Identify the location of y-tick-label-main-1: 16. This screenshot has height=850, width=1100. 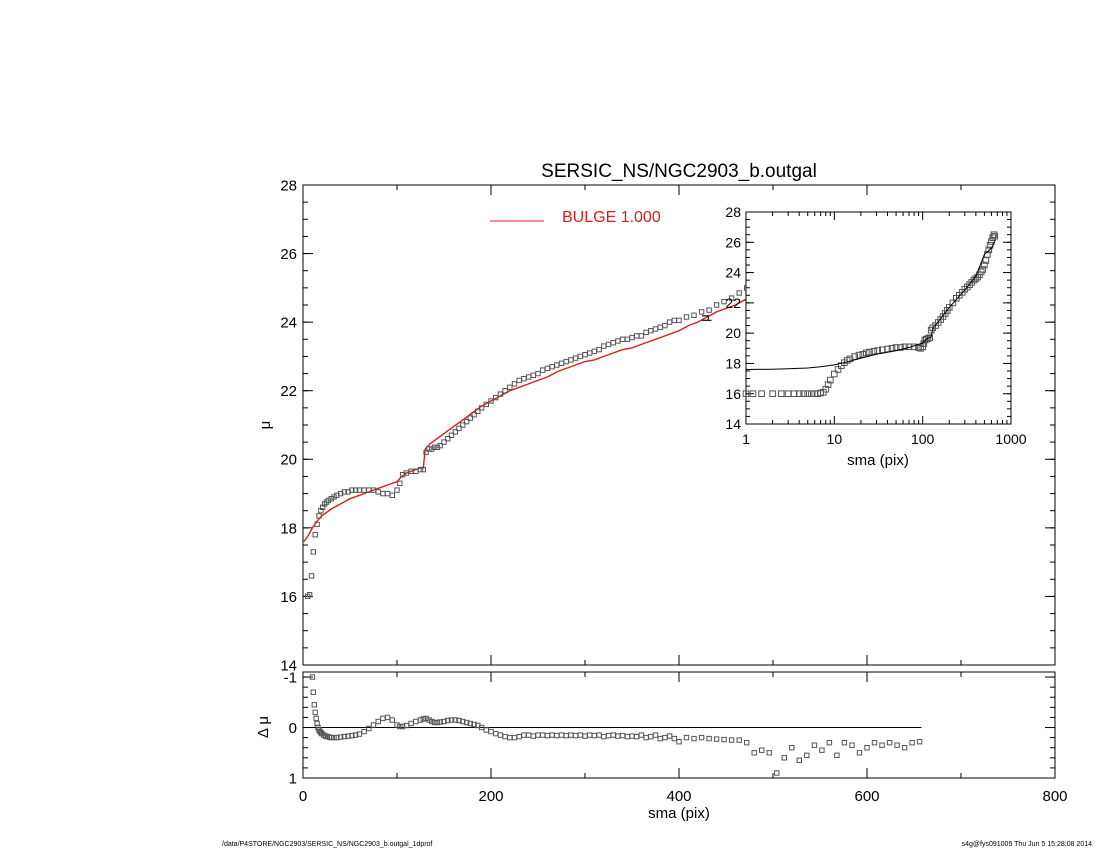
(288, 597).